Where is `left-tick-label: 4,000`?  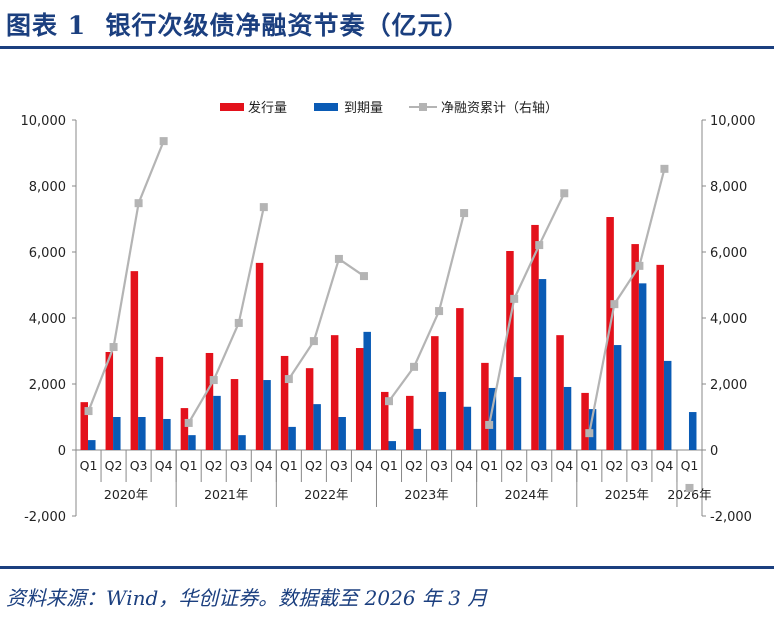 left-tick-label: 4,000 is located at coordinates (47, 319).